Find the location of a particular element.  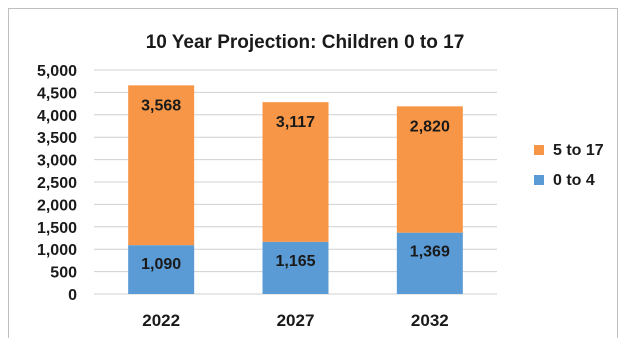

legend-label: 0 to 4 is located at coordinates (574, 180).